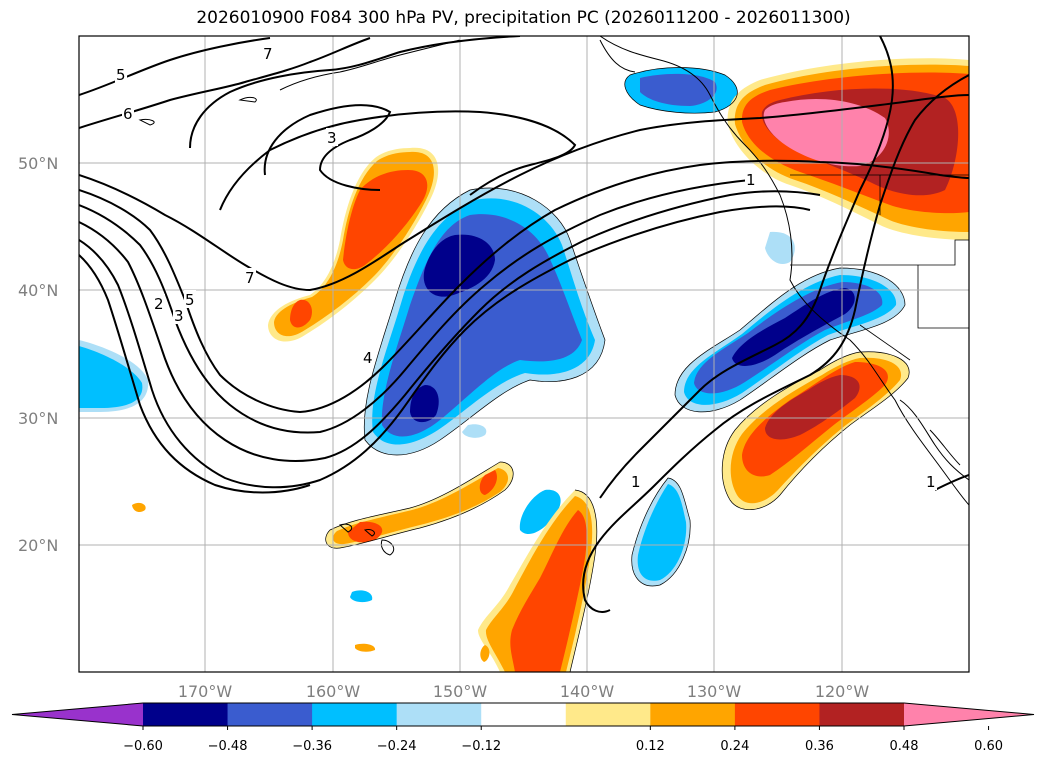 This screenshot has height=765, width=1047. Describe the element at coordinates (143, 746) in the screenshot. I see `colorbar-tick-label: −0.60` at that location.